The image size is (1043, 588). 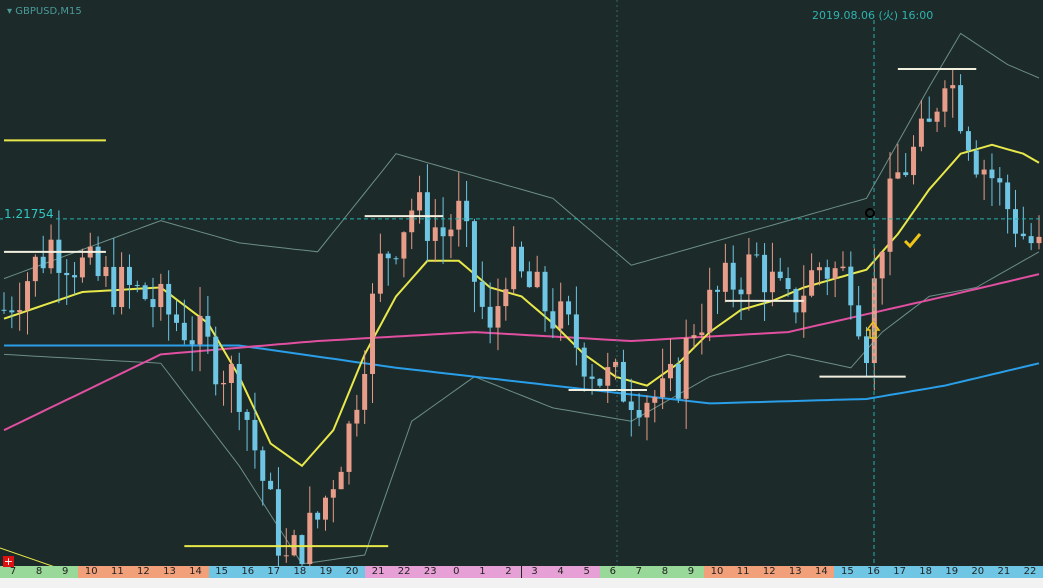 What do you see at coordinates (430, 572) in the screenshot?
I see `time-tick-label: 23` at bounding box center [430, 572].